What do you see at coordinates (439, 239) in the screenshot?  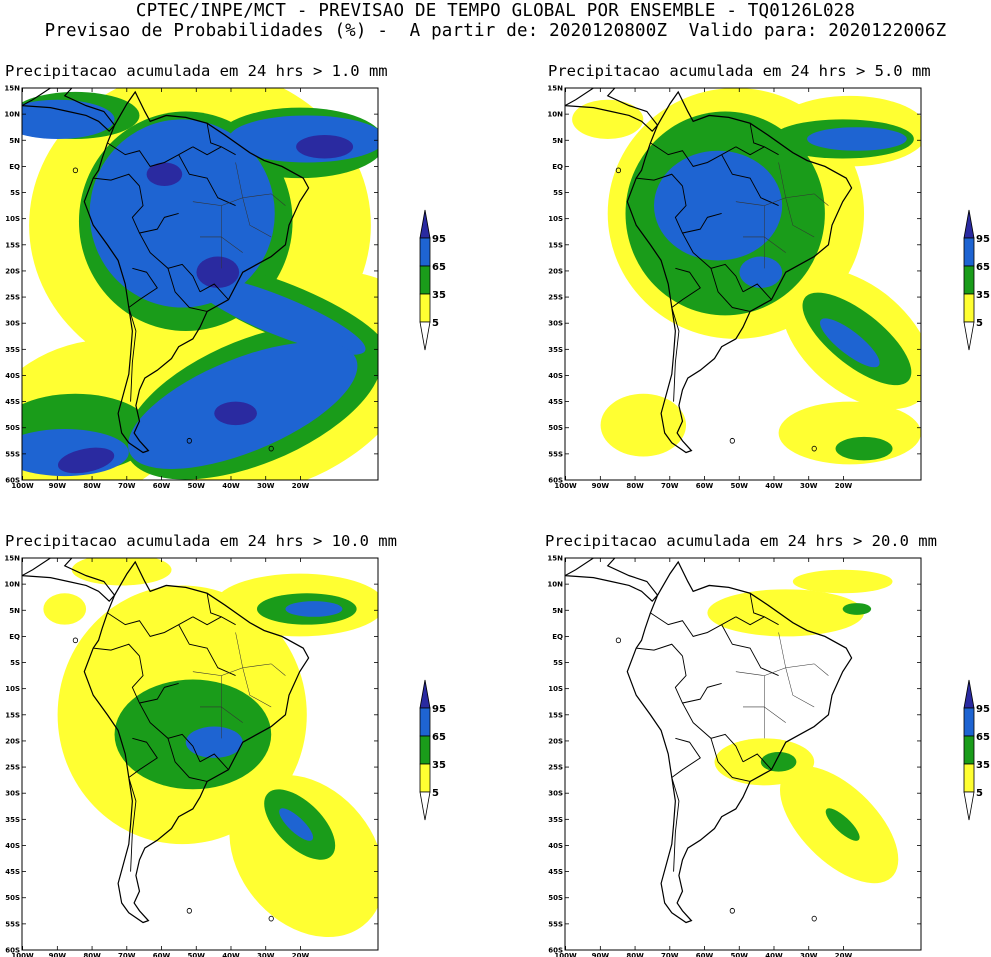 I see `colorbar-label: 95` at bounding box center [439, 239].